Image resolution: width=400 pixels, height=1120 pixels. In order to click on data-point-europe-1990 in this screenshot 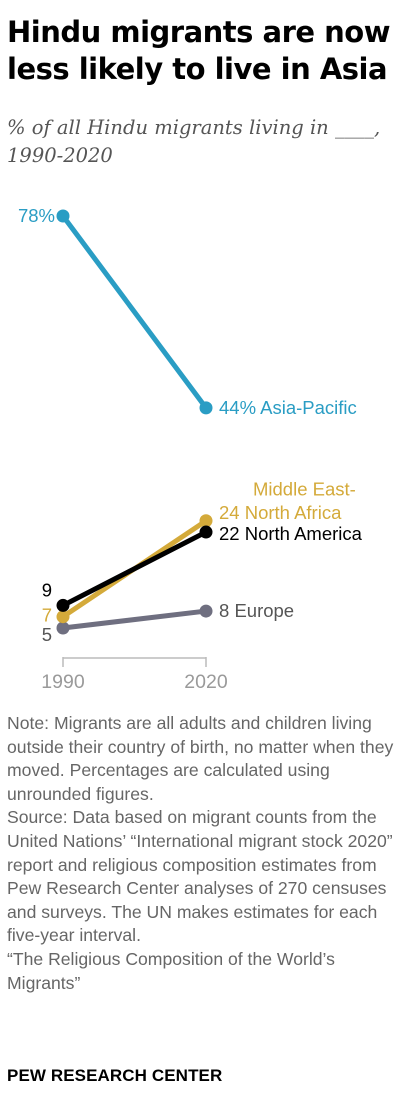, I will do `click(63, 628)`.